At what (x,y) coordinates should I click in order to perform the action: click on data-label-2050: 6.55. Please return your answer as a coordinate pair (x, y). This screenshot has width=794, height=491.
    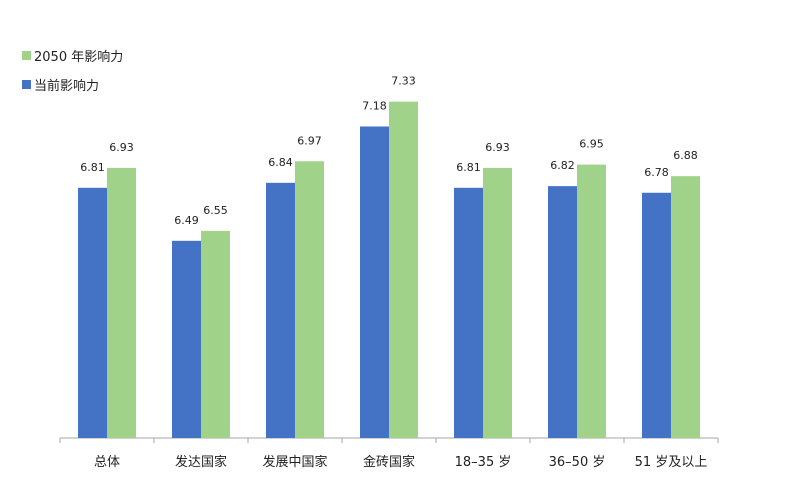
    Looking at the image, I should click on (215, 210).